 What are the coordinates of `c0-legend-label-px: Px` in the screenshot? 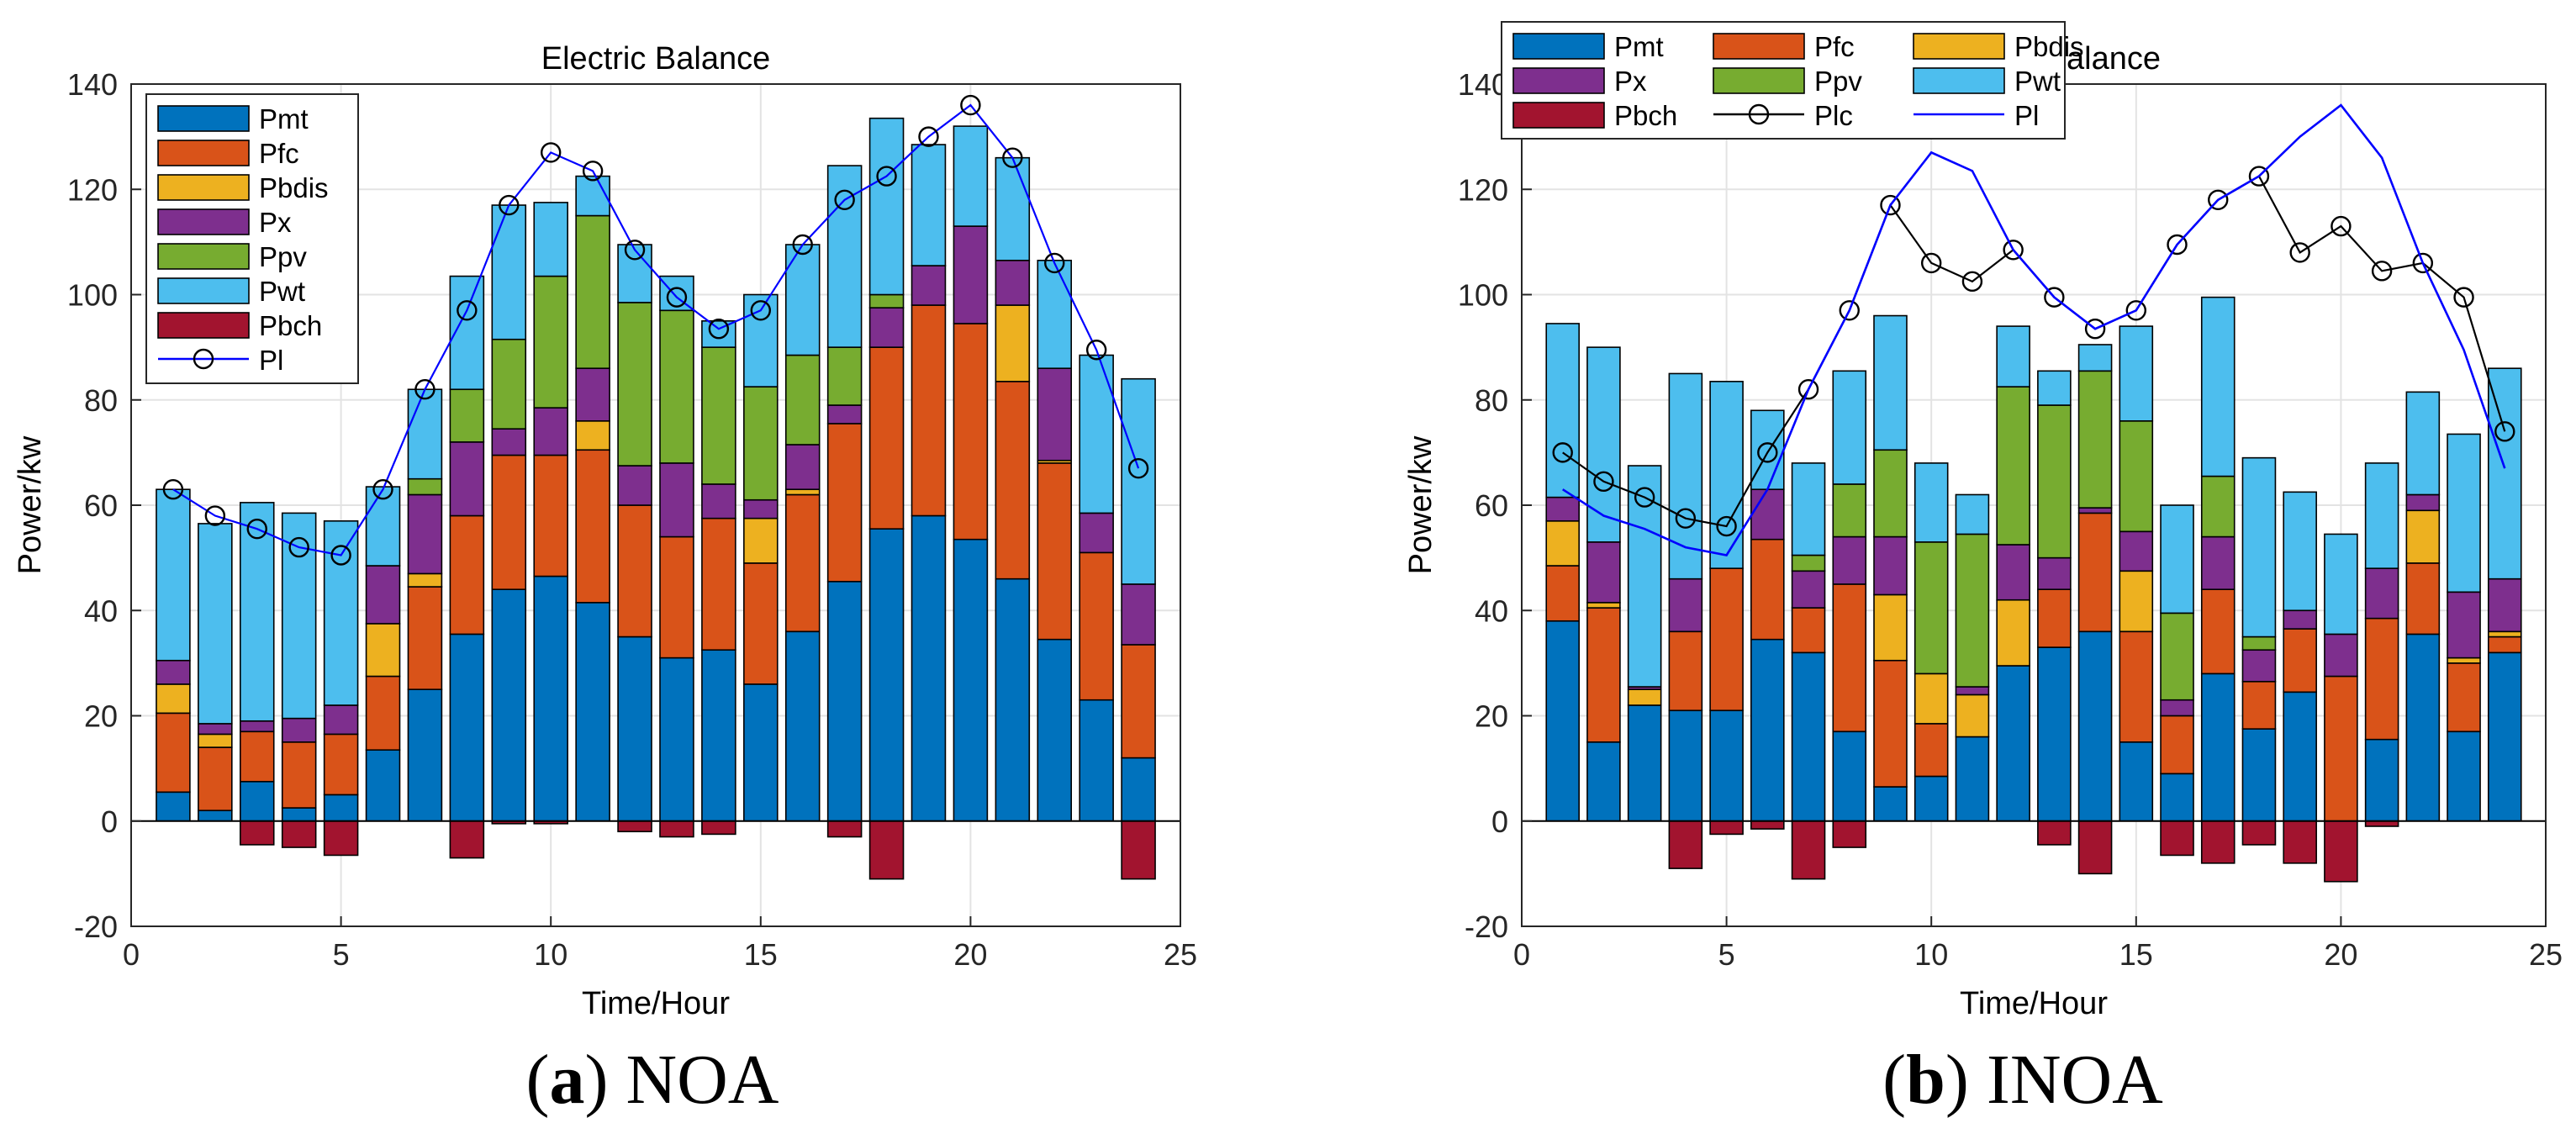 It's located at (276, 222).